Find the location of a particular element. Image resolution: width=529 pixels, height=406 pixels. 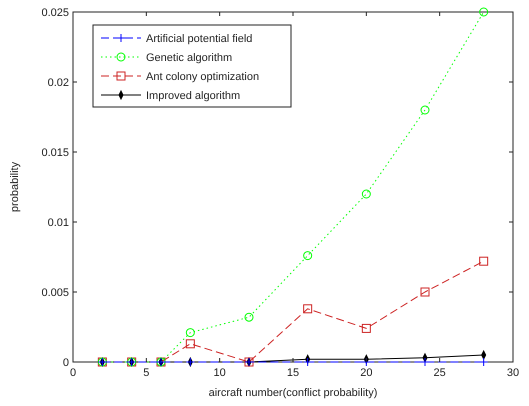

x-tick-label: 25 is located at coordinates (440, 373).